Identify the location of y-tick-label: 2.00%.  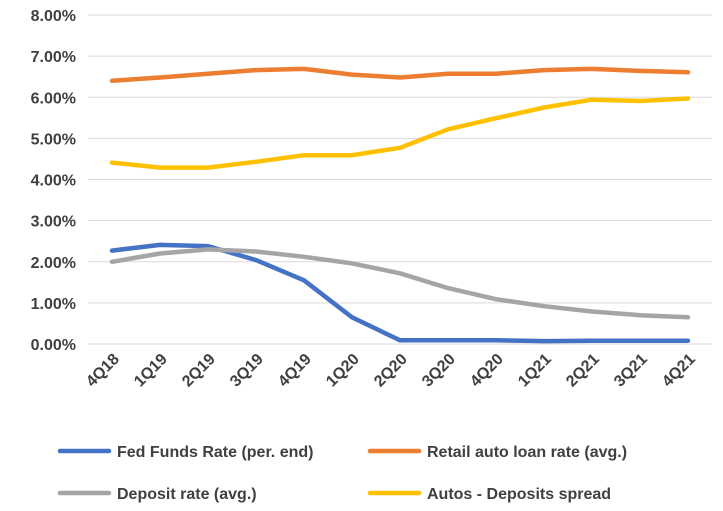
(53, 263).